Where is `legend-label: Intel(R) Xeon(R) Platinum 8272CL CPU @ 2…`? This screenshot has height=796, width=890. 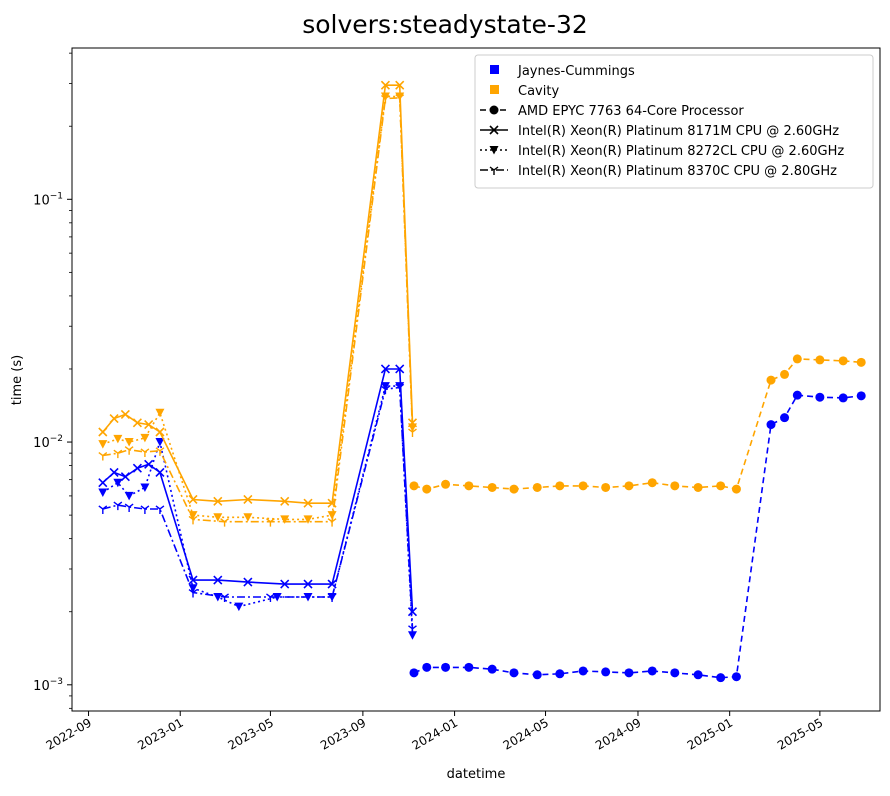 legend-label: Intel(R) Xeon(R) Platinum 8272CL CPU @ 2… is located at coordinates (681, 151).